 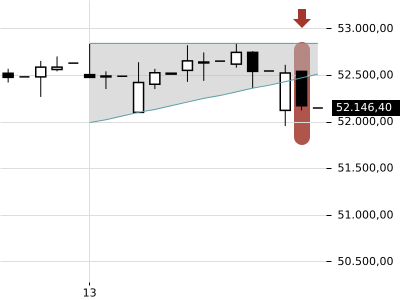 I want to click on y-tick-label: 53.000,00, so click(x=366, y=28).